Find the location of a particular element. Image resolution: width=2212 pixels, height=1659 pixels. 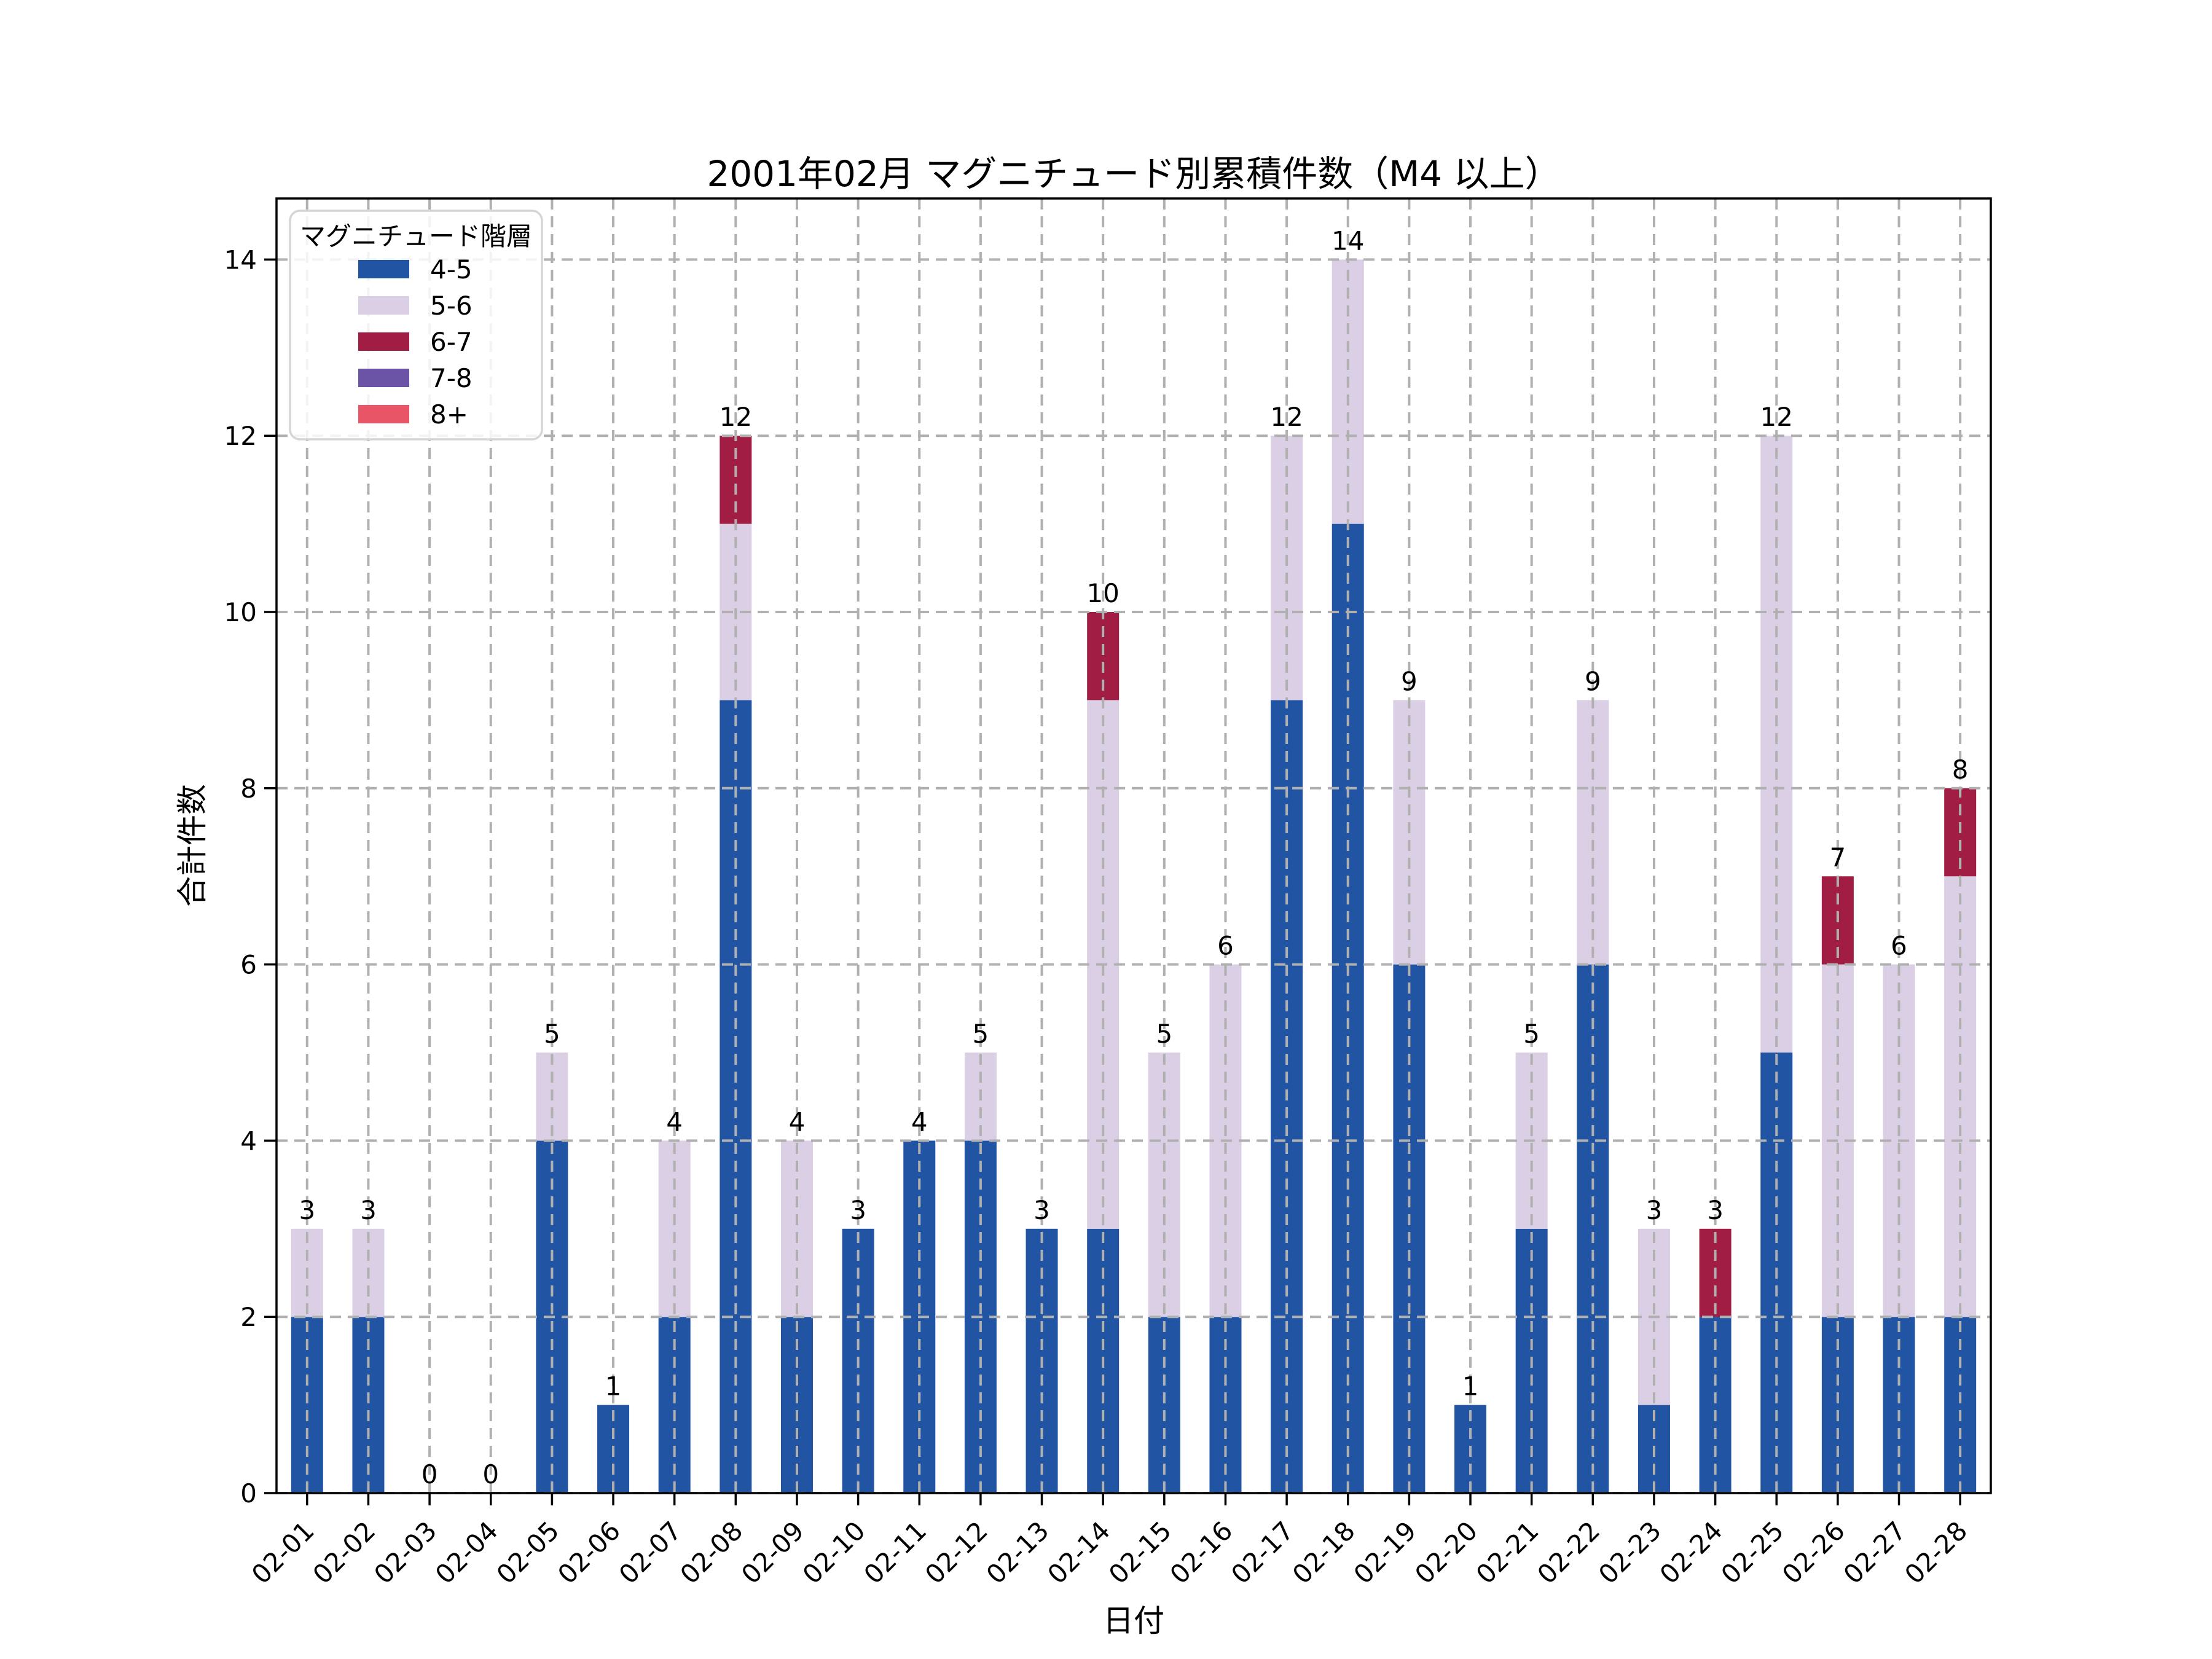

bar-total-label: 8 is located at coordinates (1960, 770).